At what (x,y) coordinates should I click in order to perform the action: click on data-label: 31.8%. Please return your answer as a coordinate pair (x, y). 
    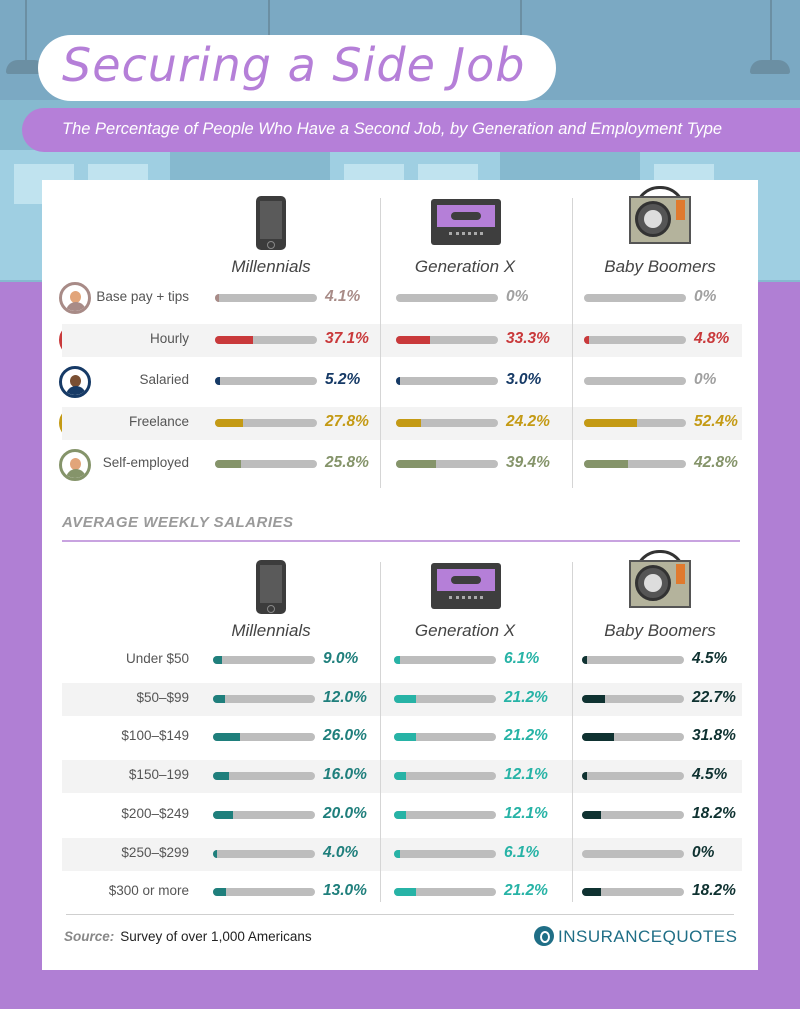
    Looking at the image, I should click on (714, 736).